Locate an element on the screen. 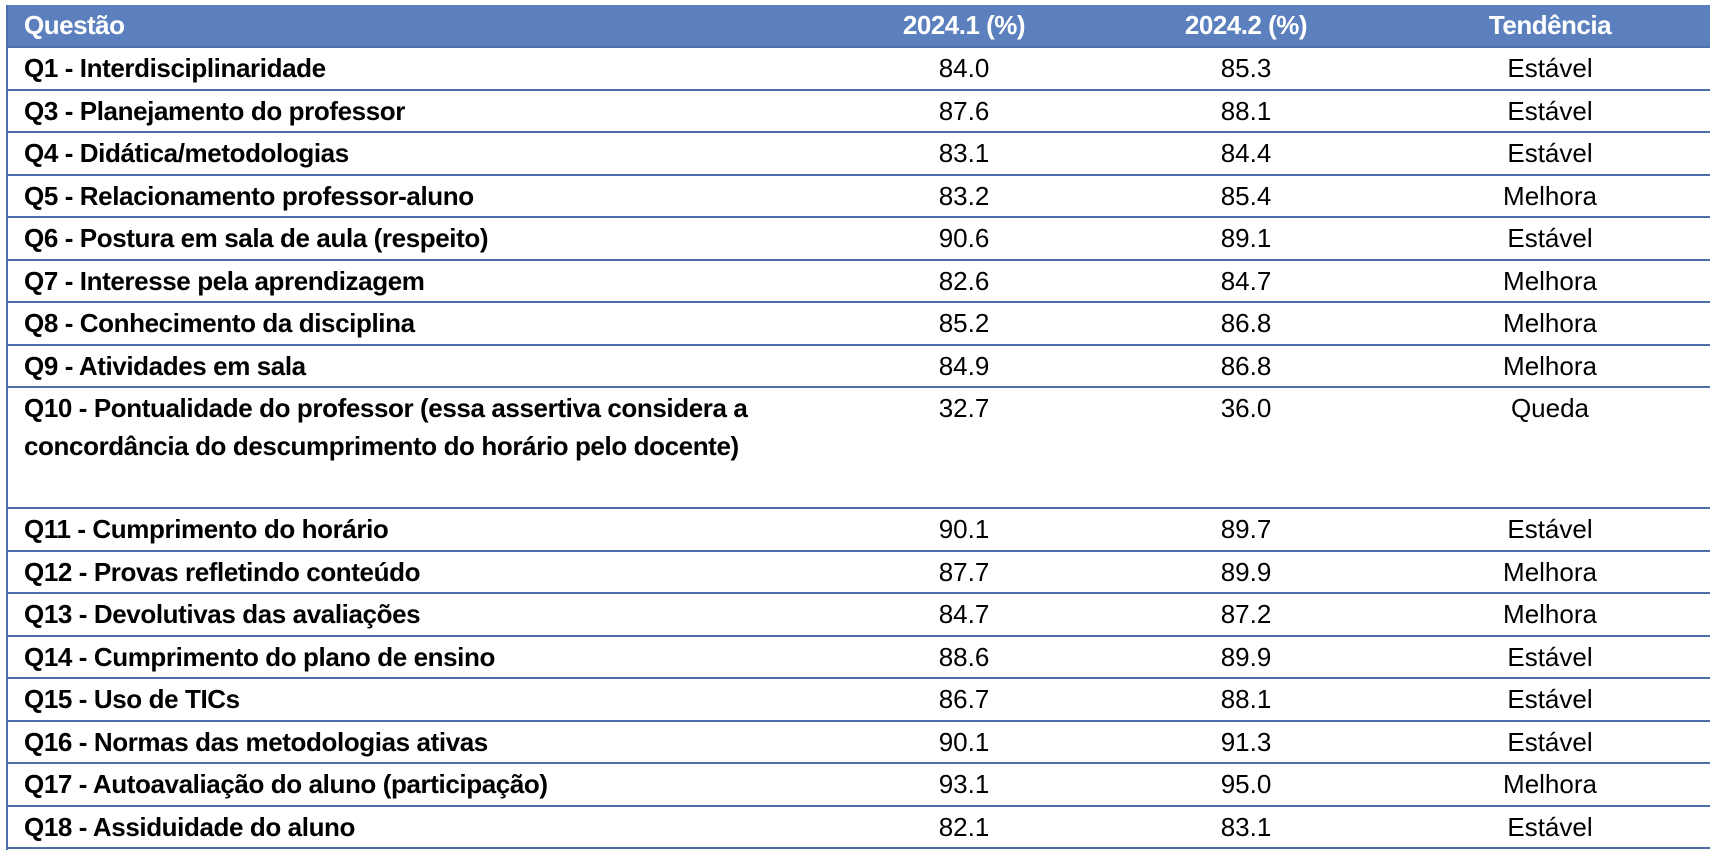 This screenshot has width=1710, height=854. value-2024-2-cell: 84.7 is located at coordinates (1246, 281).